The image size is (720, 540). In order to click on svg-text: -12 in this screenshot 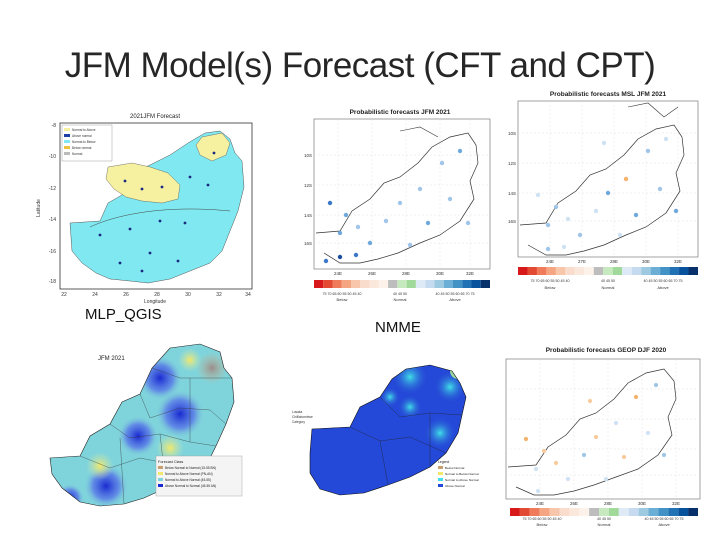, I will do `click(52, 189)`.